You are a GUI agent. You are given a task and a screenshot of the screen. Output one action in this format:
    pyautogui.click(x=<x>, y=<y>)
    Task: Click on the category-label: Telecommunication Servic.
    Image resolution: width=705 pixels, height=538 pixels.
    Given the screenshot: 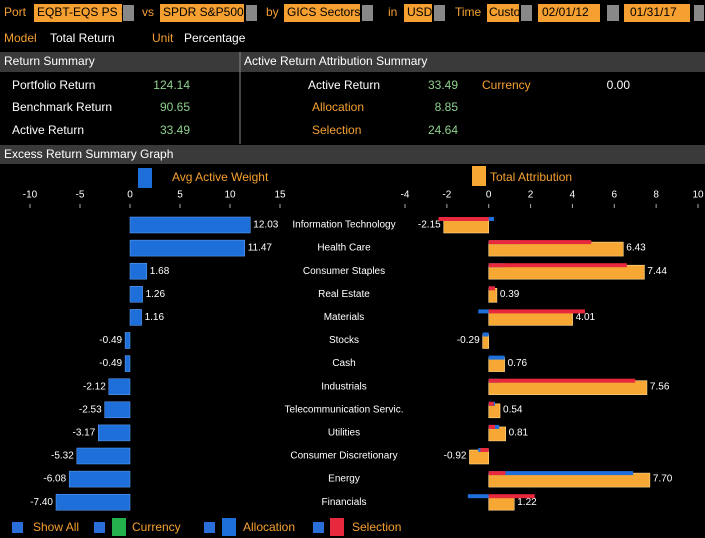 What is the action you would take?
    pyautogui.click(x=344, y=409)
    